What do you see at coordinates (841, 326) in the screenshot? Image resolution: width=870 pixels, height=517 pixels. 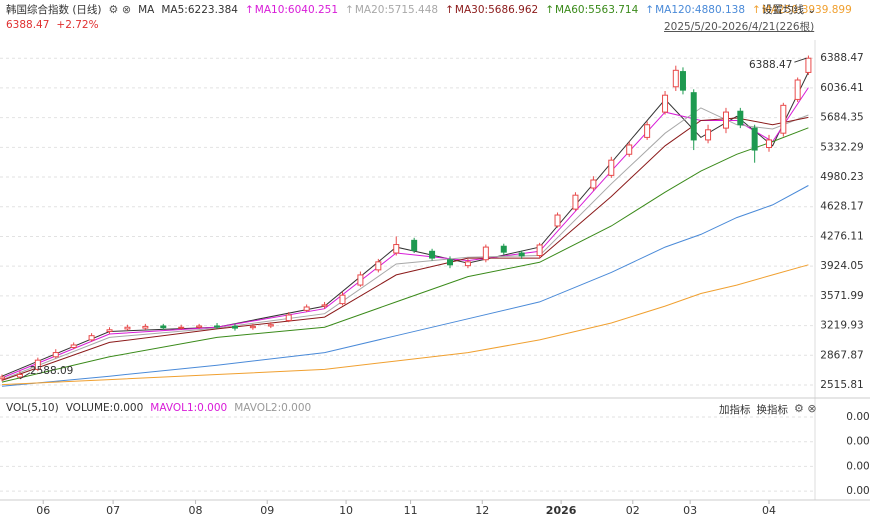 I see `y-tick-label: 3219.93` at bounding box center [841, 326].